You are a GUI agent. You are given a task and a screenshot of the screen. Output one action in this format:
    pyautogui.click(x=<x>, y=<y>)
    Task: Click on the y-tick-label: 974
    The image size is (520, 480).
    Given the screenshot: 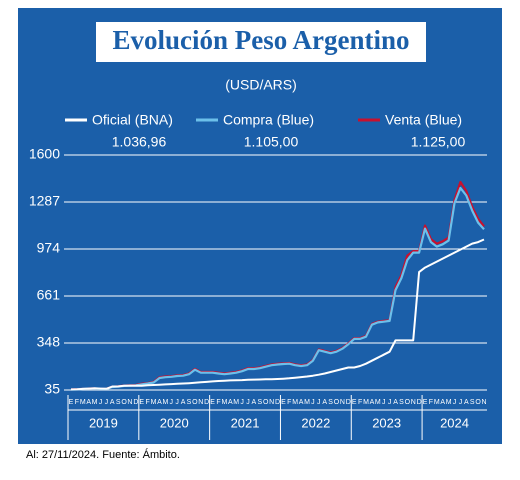 What is the action you would take?
    pyautogui.click(x=49, y=248)
    